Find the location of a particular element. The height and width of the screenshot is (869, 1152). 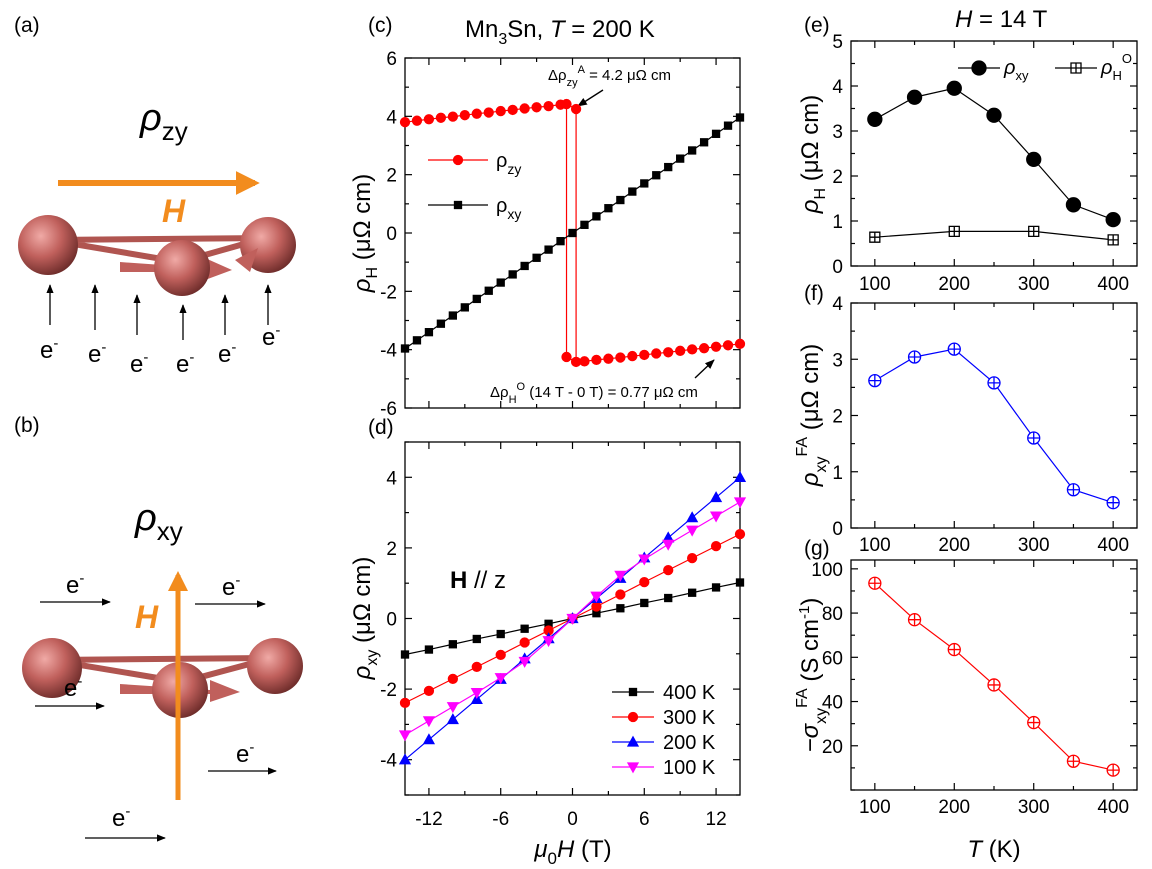

series-rho-zy is located at coordinates (572, 233).